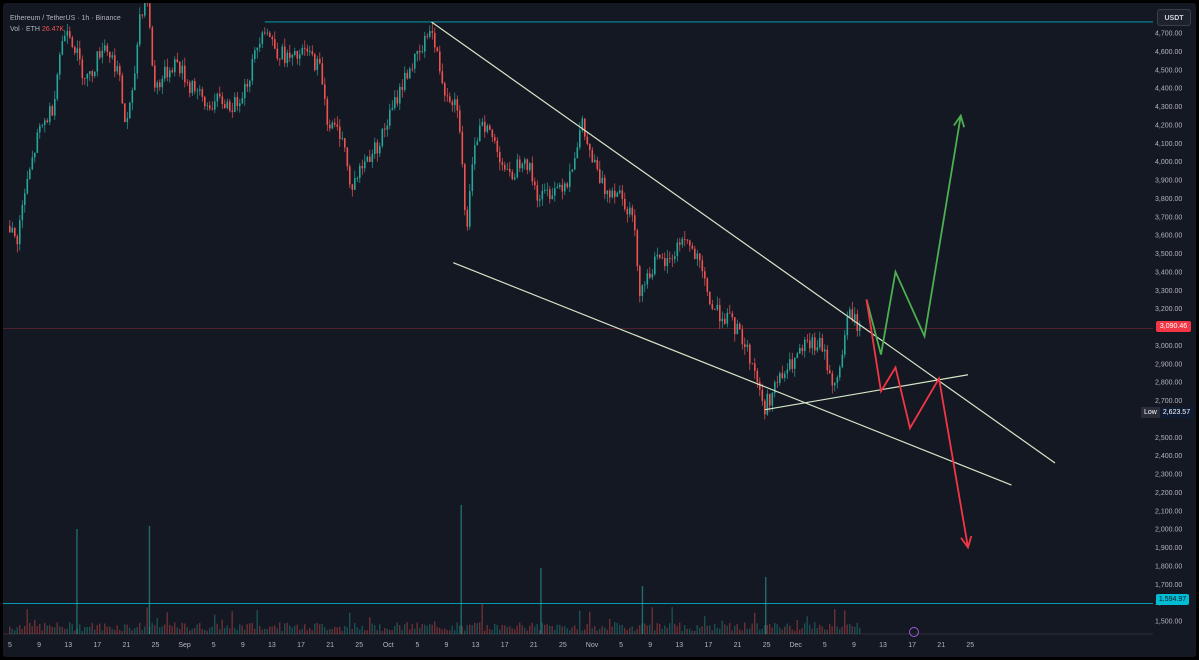  I want to click on time-tick-28: 5, so click(825, 645).